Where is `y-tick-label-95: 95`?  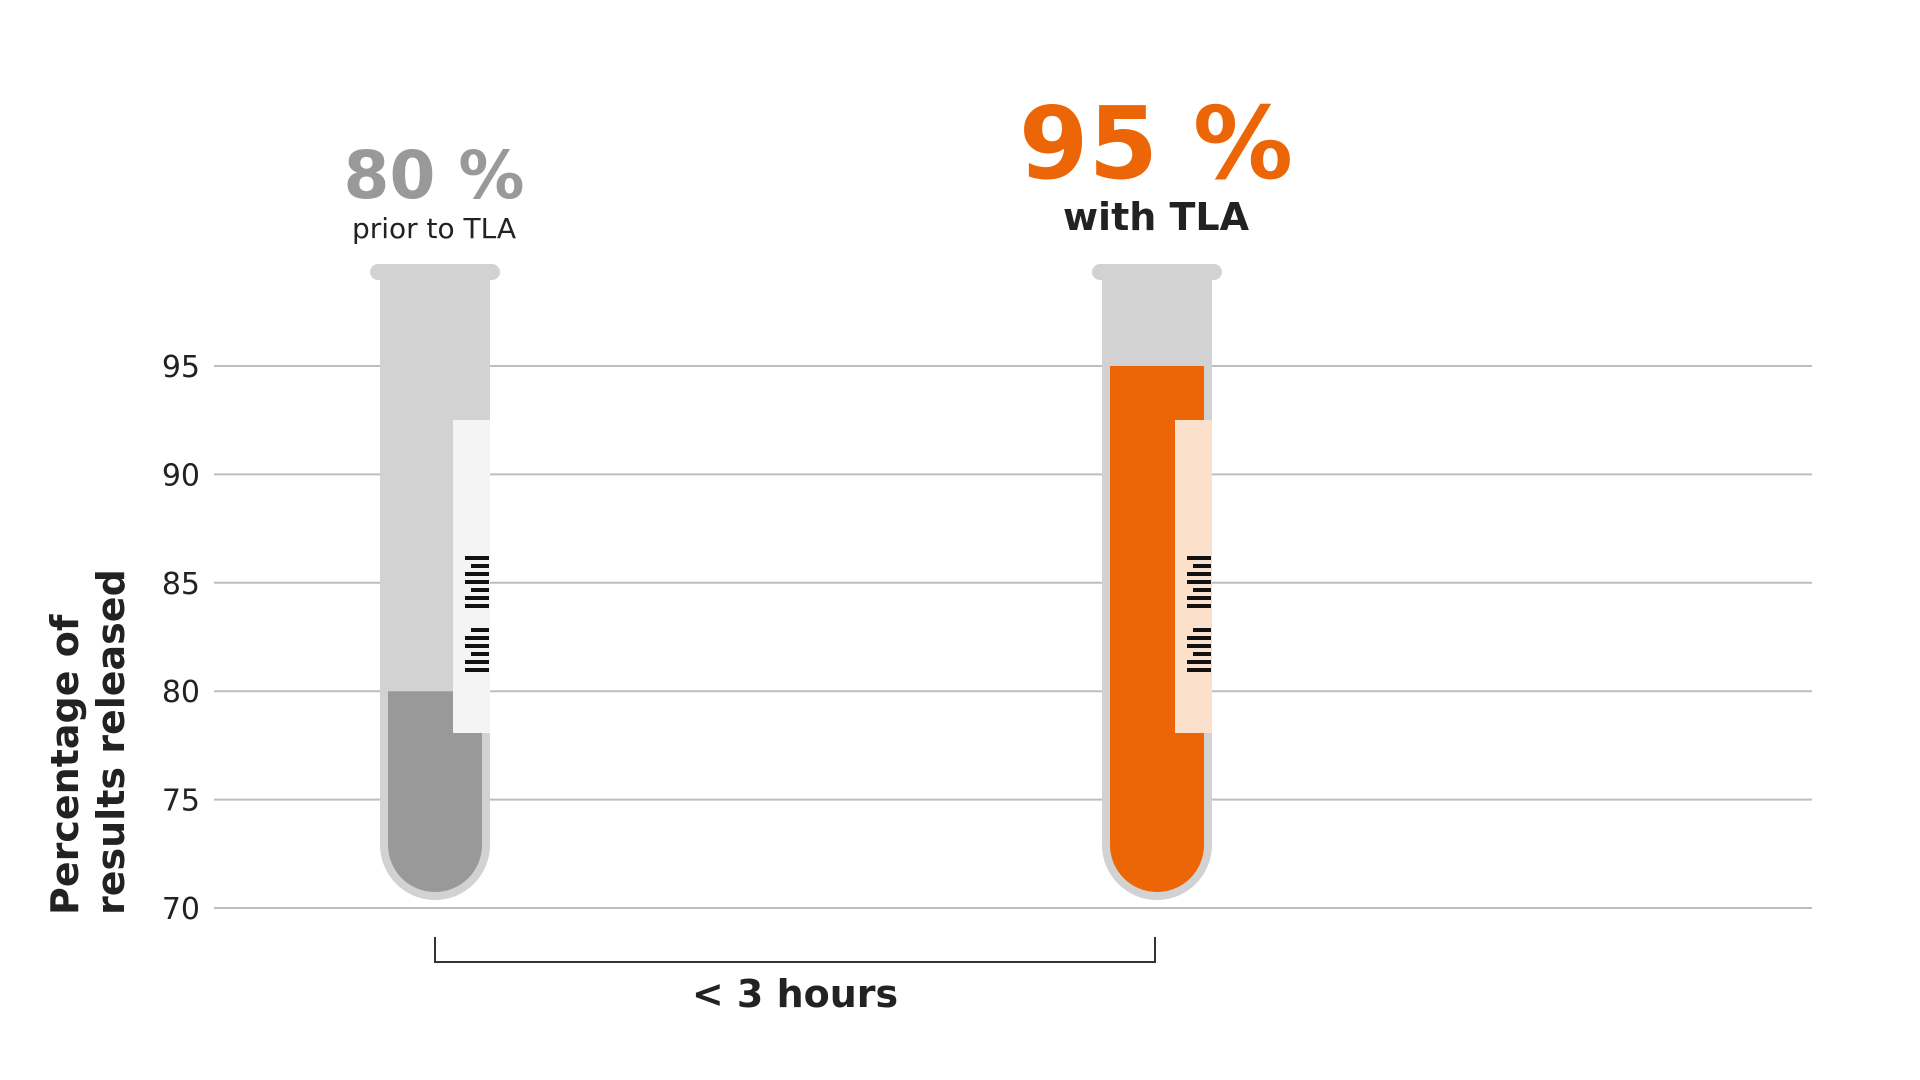
y-tick-label-95: 95 is located at coordinates (181, 367).